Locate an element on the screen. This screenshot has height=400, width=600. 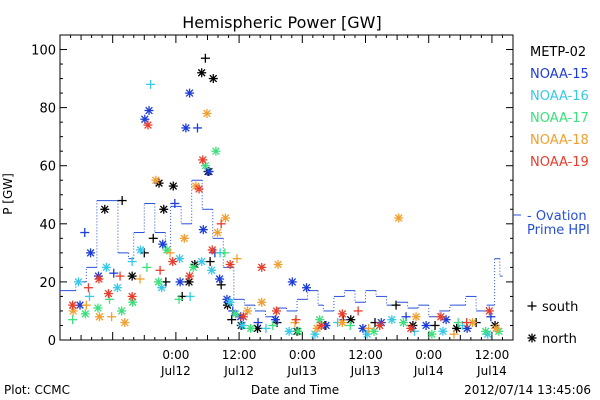
y-tick-label: 60 is located at coordinates (47, 167).